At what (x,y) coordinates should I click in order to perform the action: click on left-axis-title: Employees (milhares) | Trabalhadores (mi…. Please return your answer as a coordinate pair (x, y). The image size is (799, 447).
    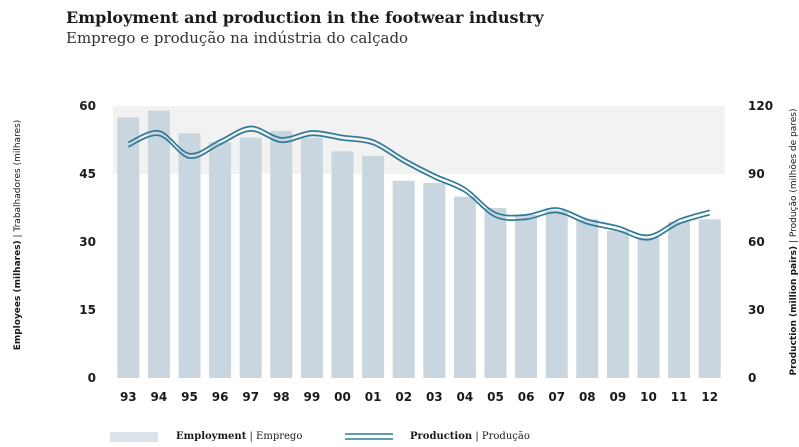
    Looking at the image, I should click on (18, 235).